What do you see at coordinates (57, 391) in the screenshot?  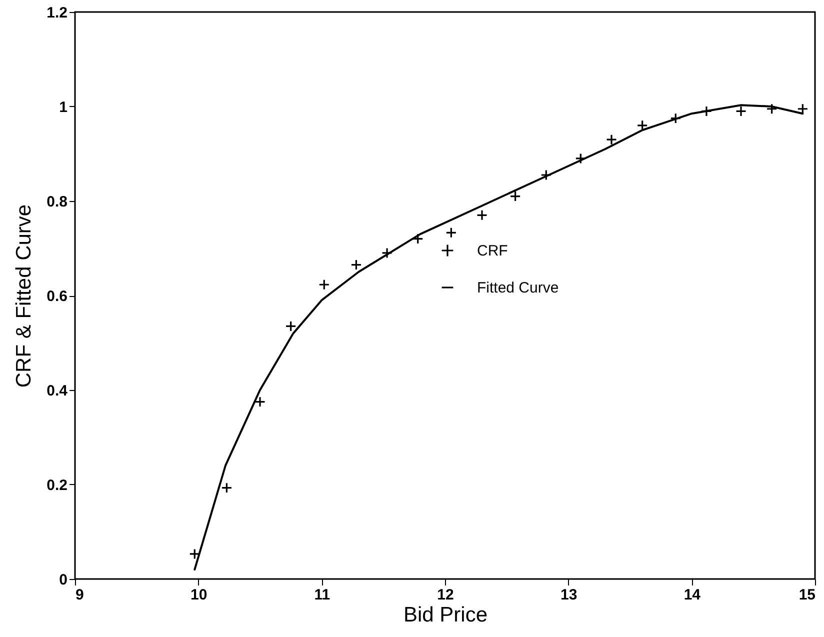 I see `y-tick-label: 0.4` at bounding box center [57, 391].